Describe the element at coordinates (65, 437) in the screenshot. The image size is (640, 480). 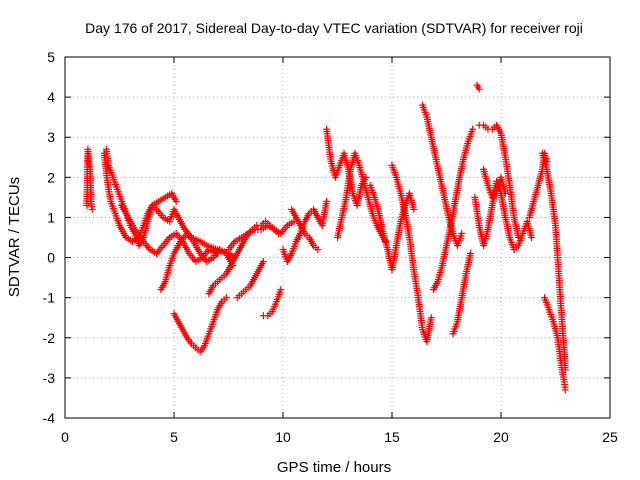
I see `x-tick-label: 0` at that location.